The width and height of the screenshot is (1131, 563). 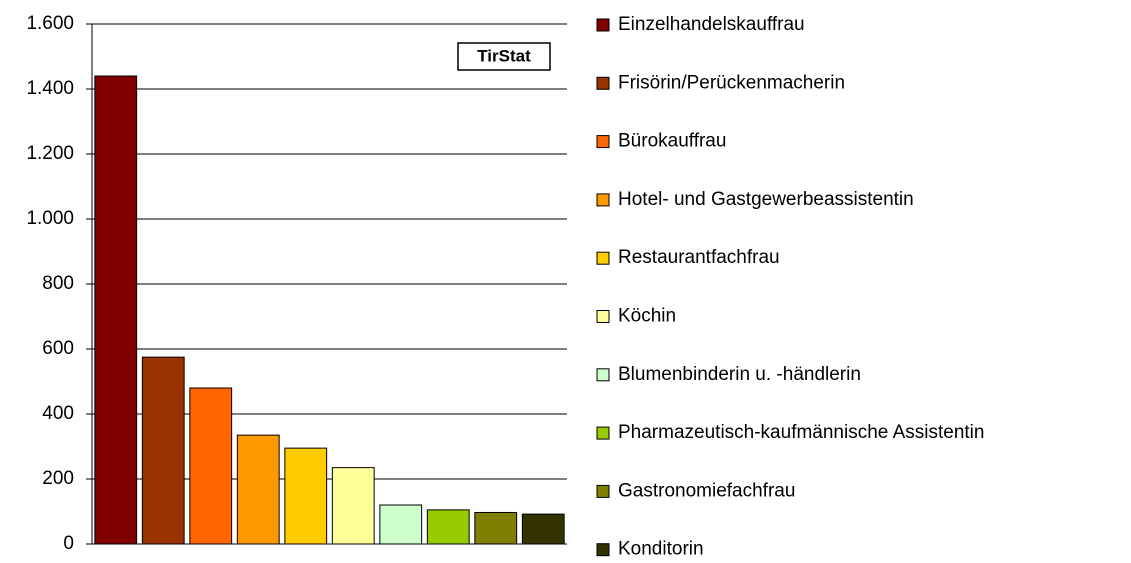 I want to click on legend-label: Restaurantfachfrau, so click(x=699, y=257).